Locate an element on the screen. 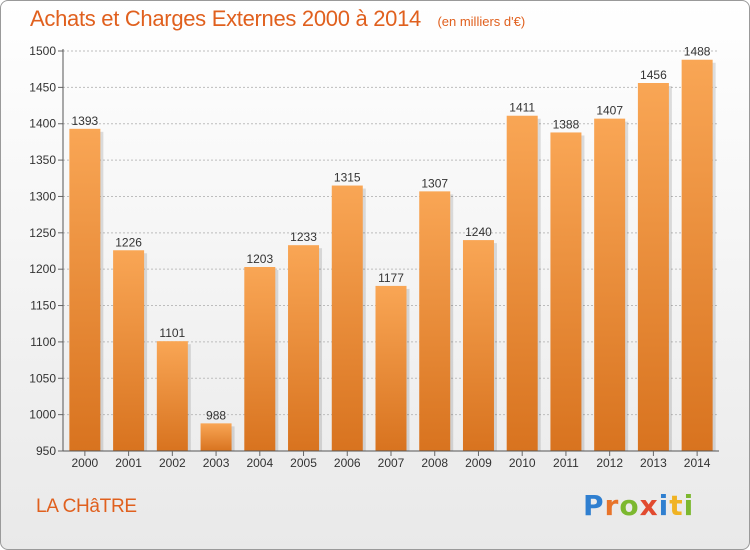  y-tick-label: 950 is located at coordinates (46, 451).